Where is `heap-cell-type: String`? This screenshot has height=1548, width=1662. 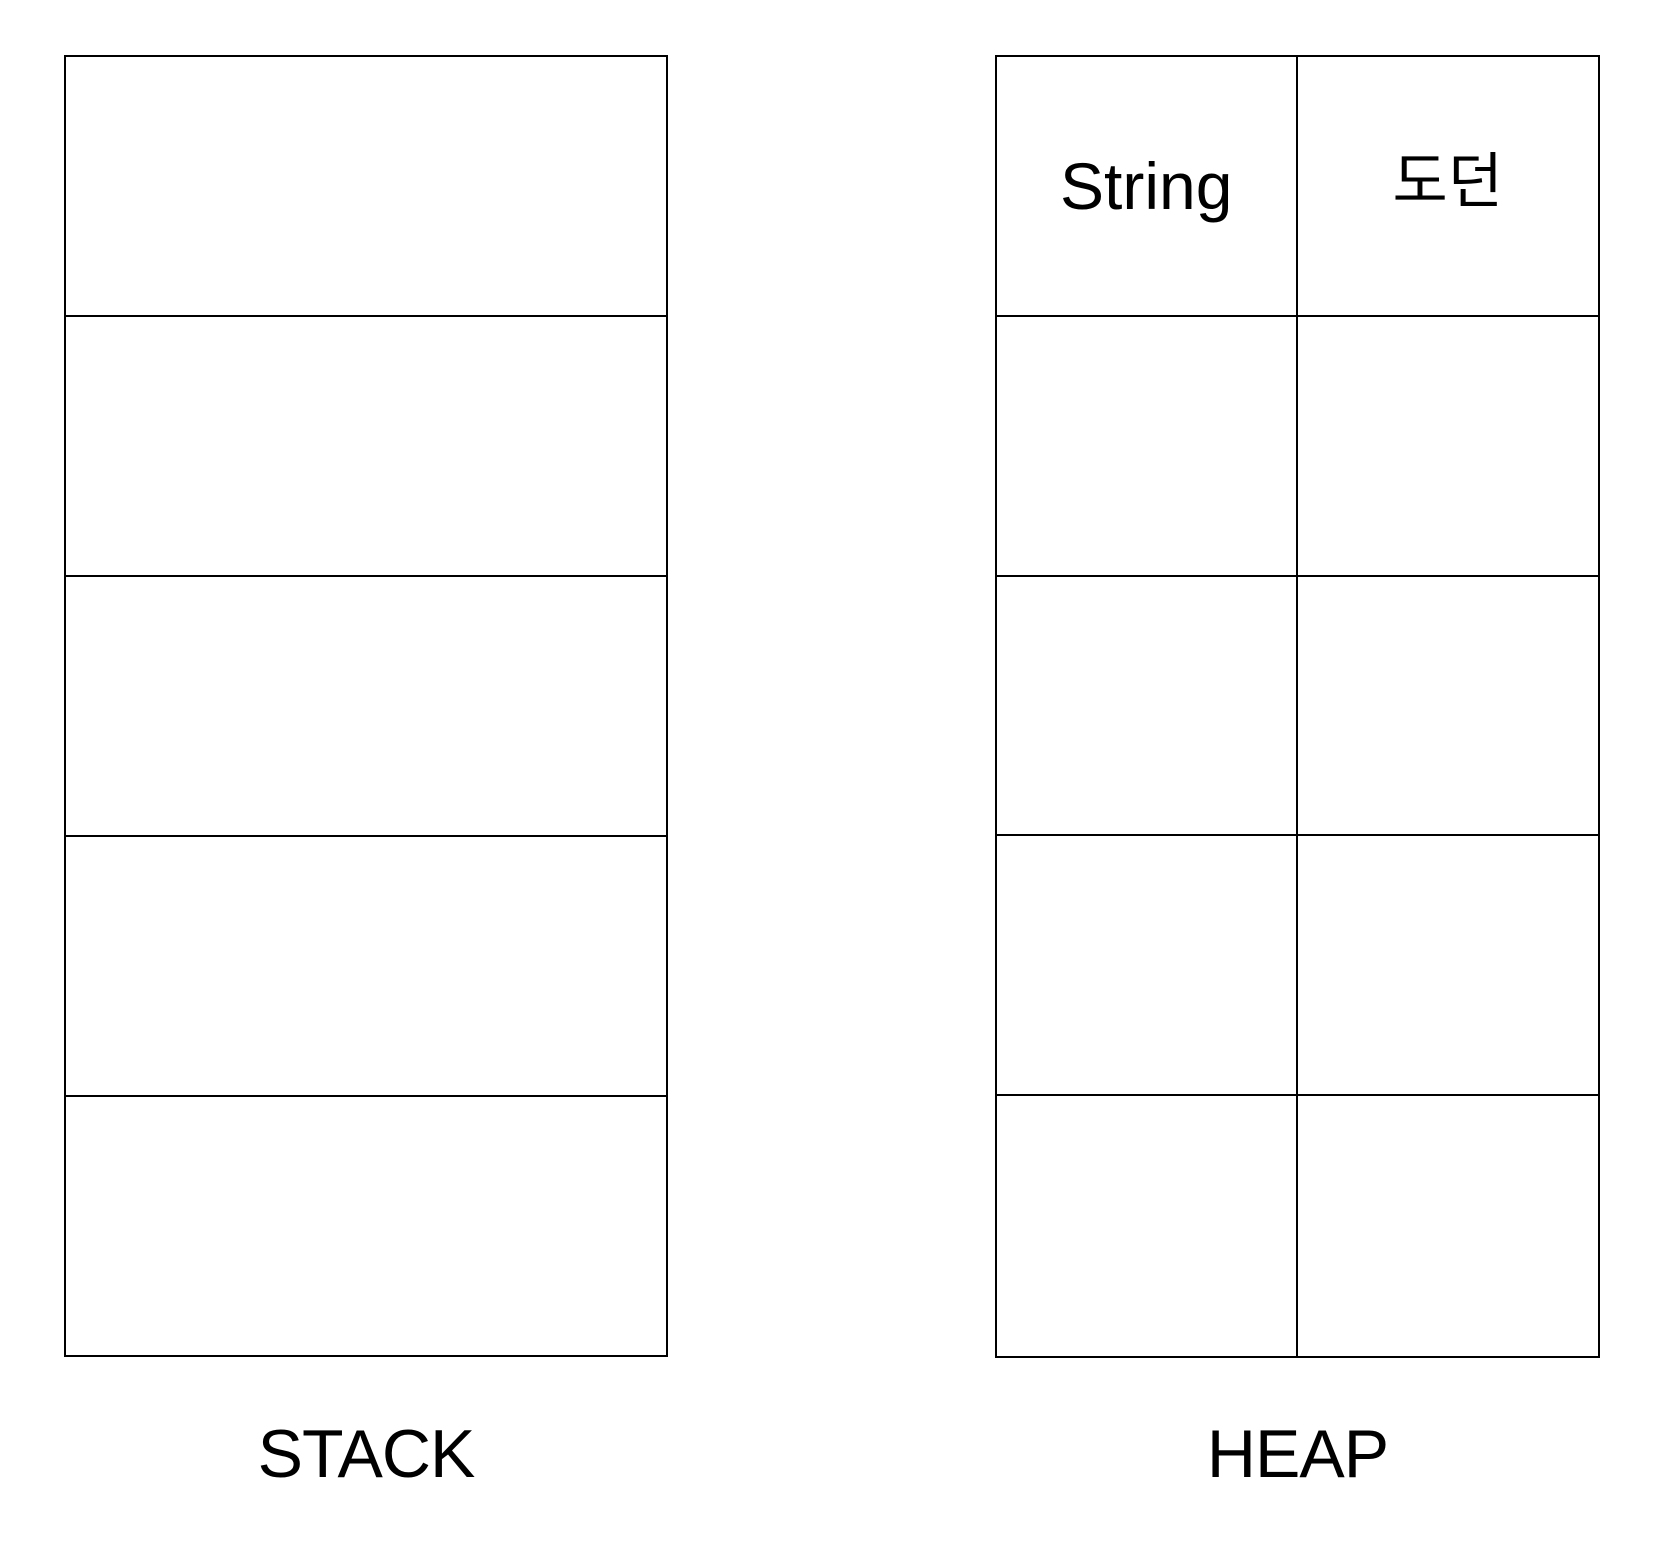 heap-cell-type: String is located at coordinates (1147, 187).